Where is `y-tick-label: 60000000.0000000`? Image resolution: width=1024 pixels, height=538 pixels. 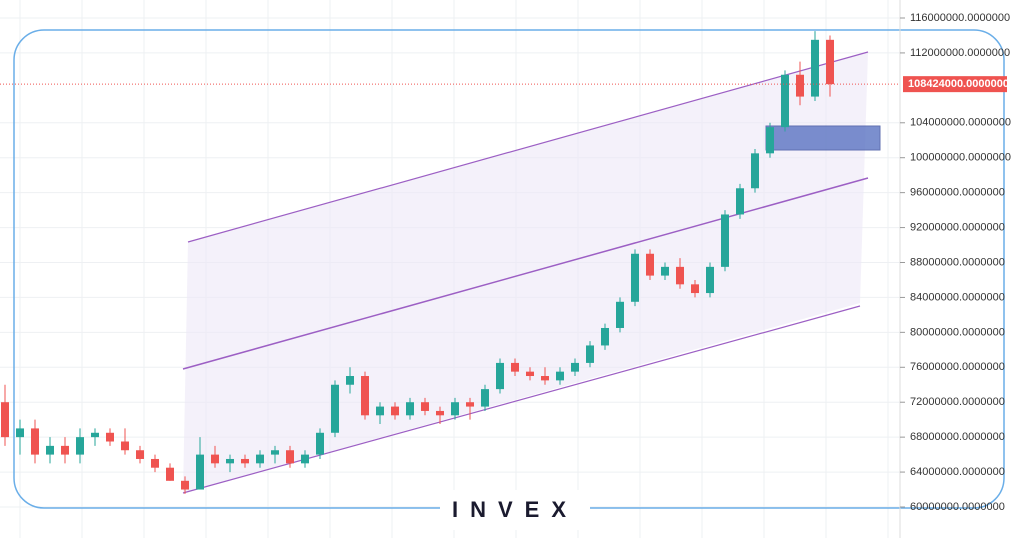 y-tick-label: 60000000.0000000 is located at coordinates (957, 507).